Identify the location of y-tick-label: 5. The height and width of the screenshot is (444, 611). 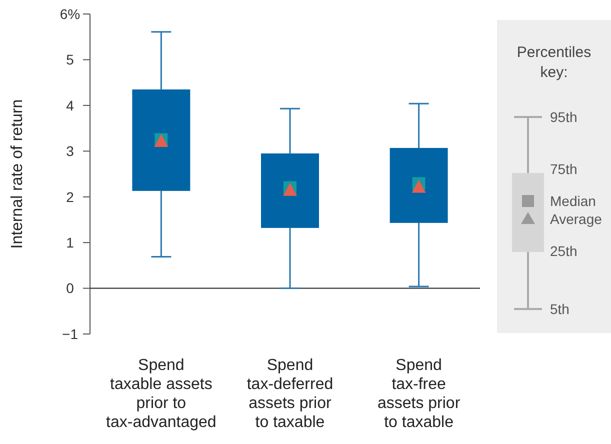
(70, 60).